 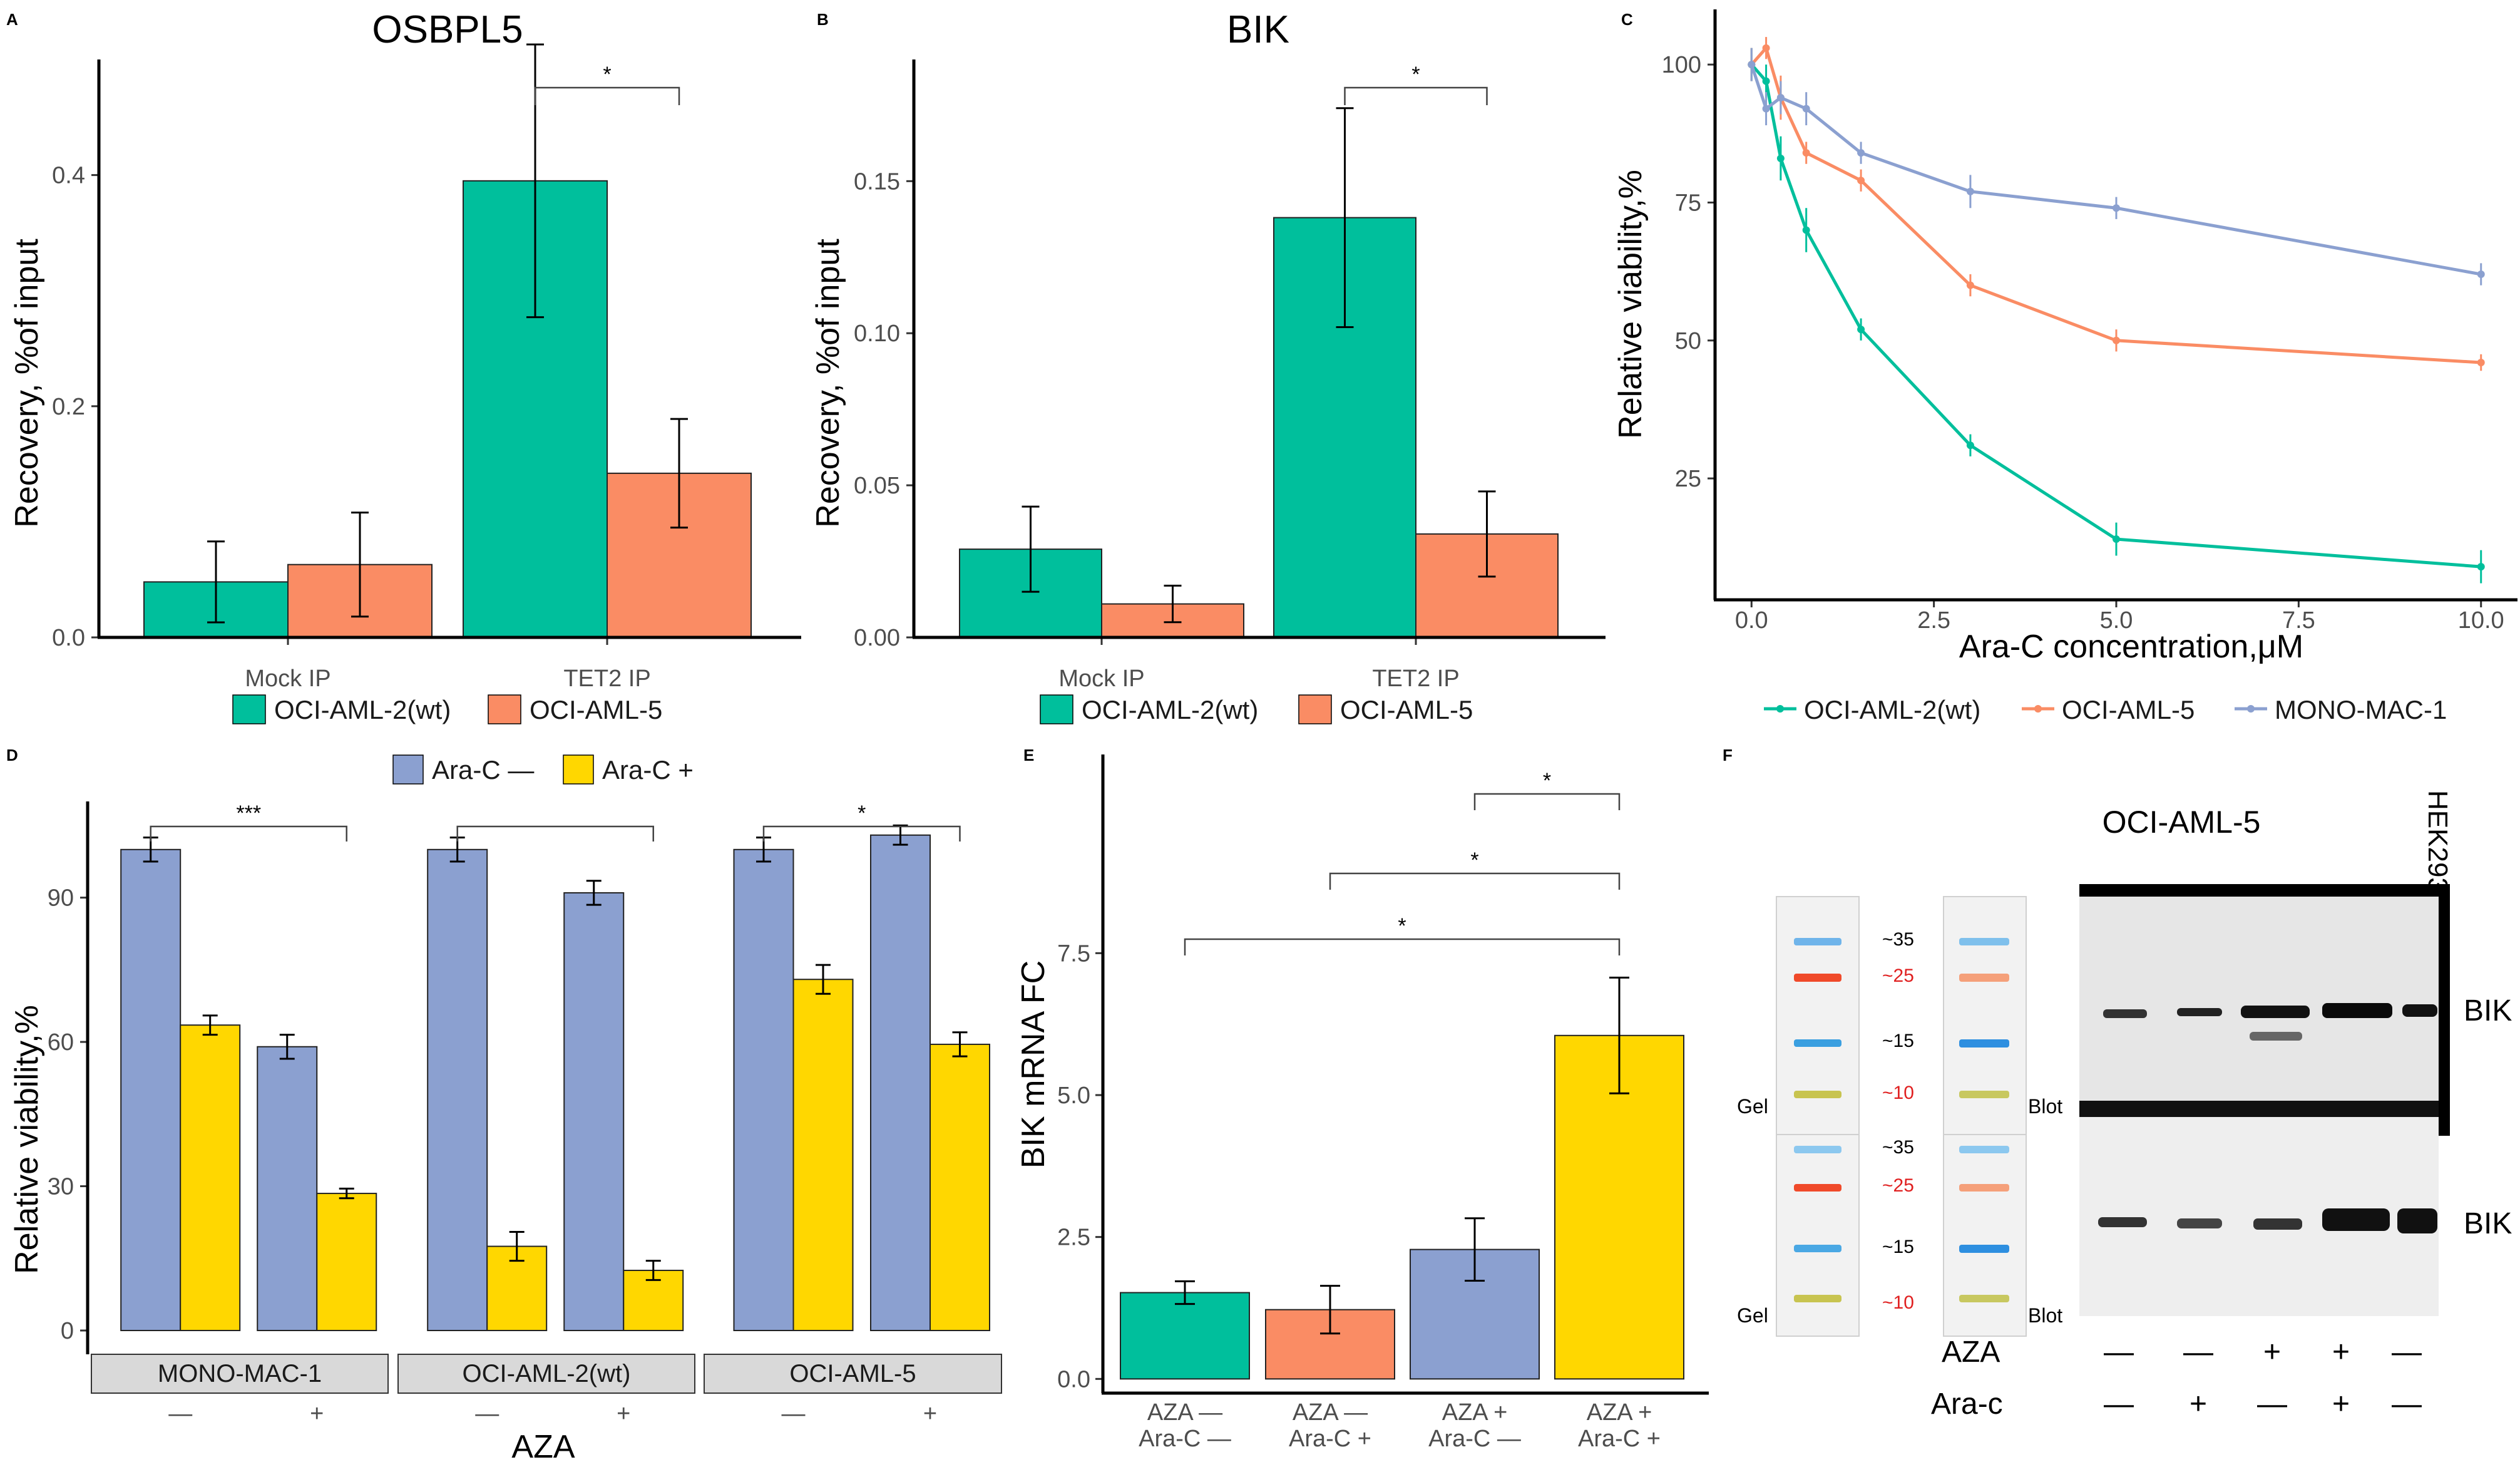 I want to click on plot-area-c: 25 50 75 100 0.0 2.5 5.0 7.5 10.0, so click(x=2083, y=335).